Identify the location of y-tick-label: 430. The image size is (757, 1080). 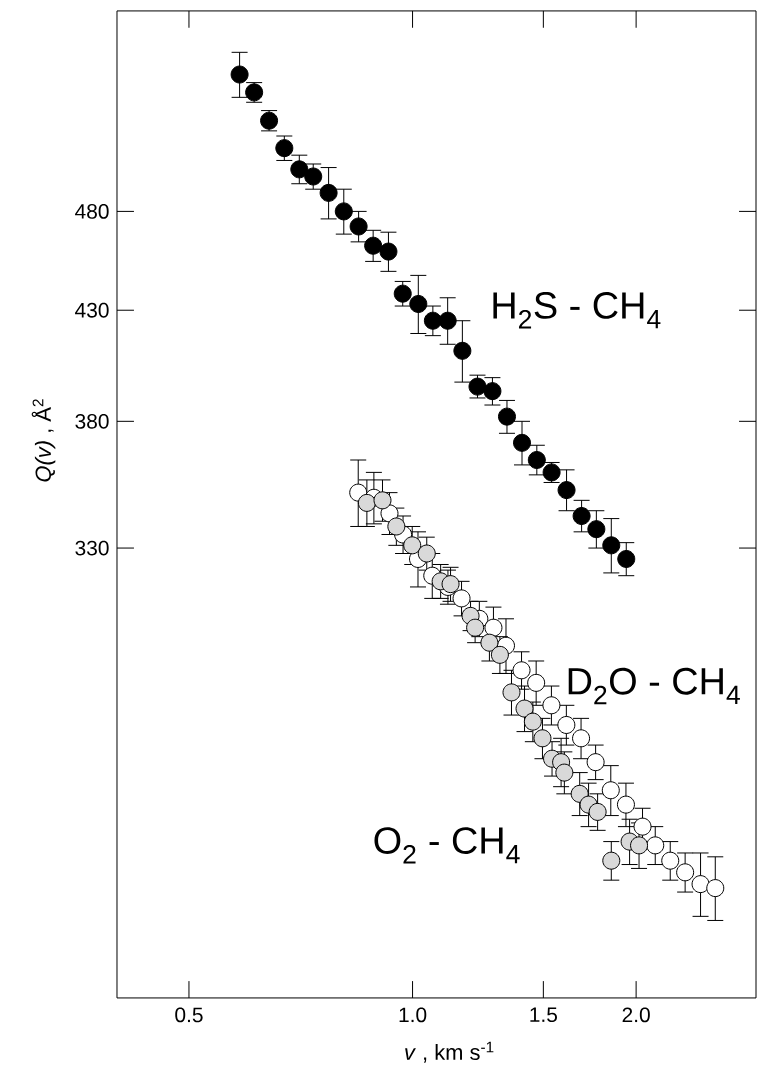
(92, 310).